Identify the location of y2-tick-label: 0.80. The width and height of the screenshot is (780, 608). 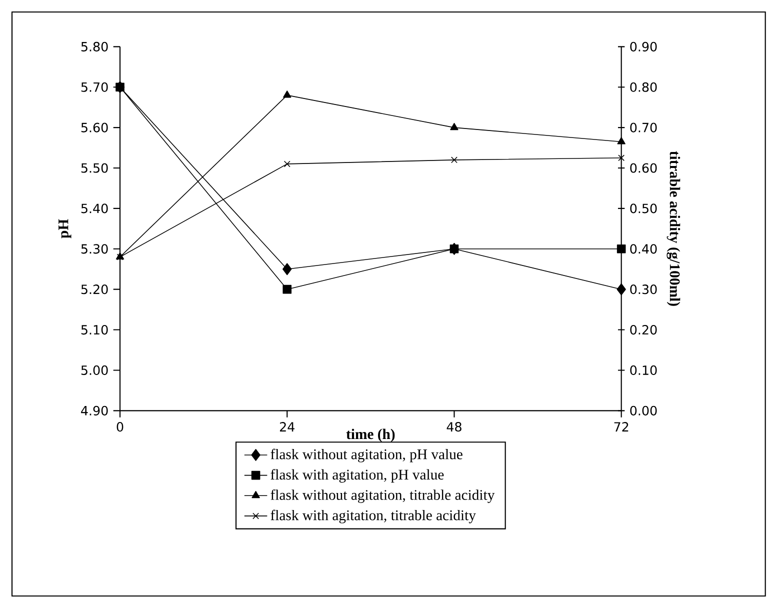
(643, 87).